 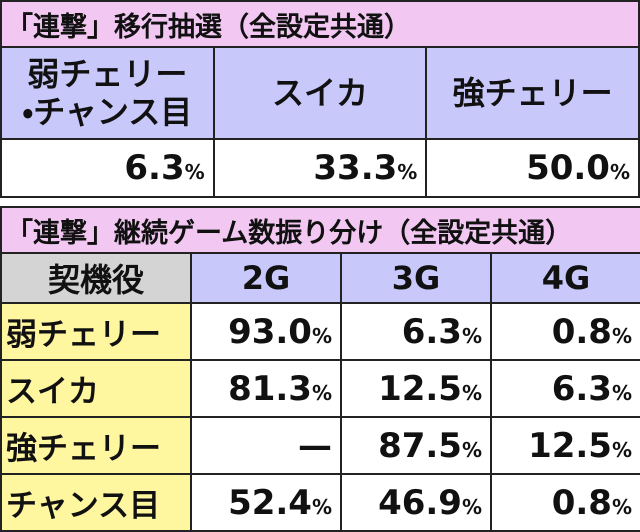 What do you see at coordinates (320, 93) in the screenshot?
I see `header-cell: スイカ` at bounding box center [320, 93].